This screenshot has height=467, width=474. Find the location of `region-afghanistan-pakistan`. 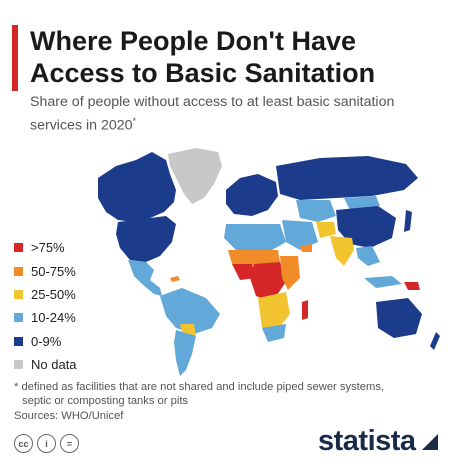

region-afghanistan-pakistan is located at coordinates (326, 230).